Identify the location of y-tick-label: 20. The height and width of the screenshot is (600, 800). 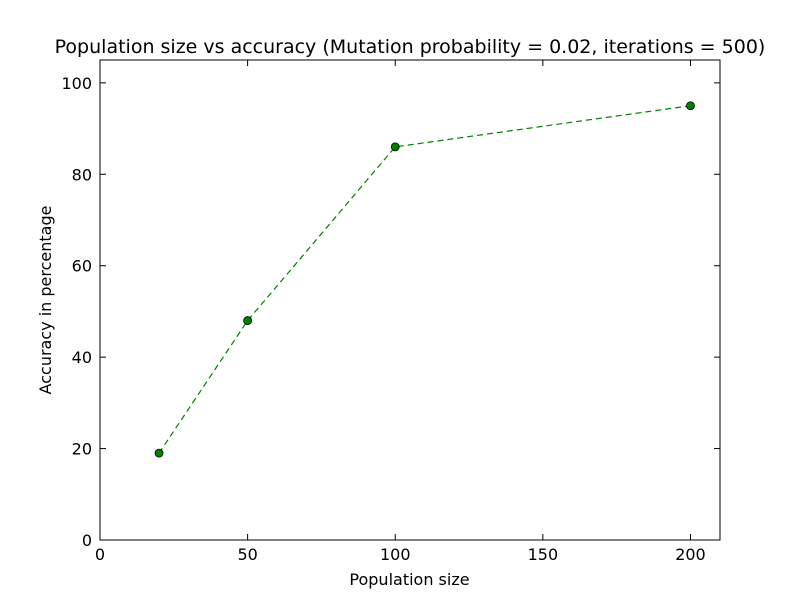
(82, 449).